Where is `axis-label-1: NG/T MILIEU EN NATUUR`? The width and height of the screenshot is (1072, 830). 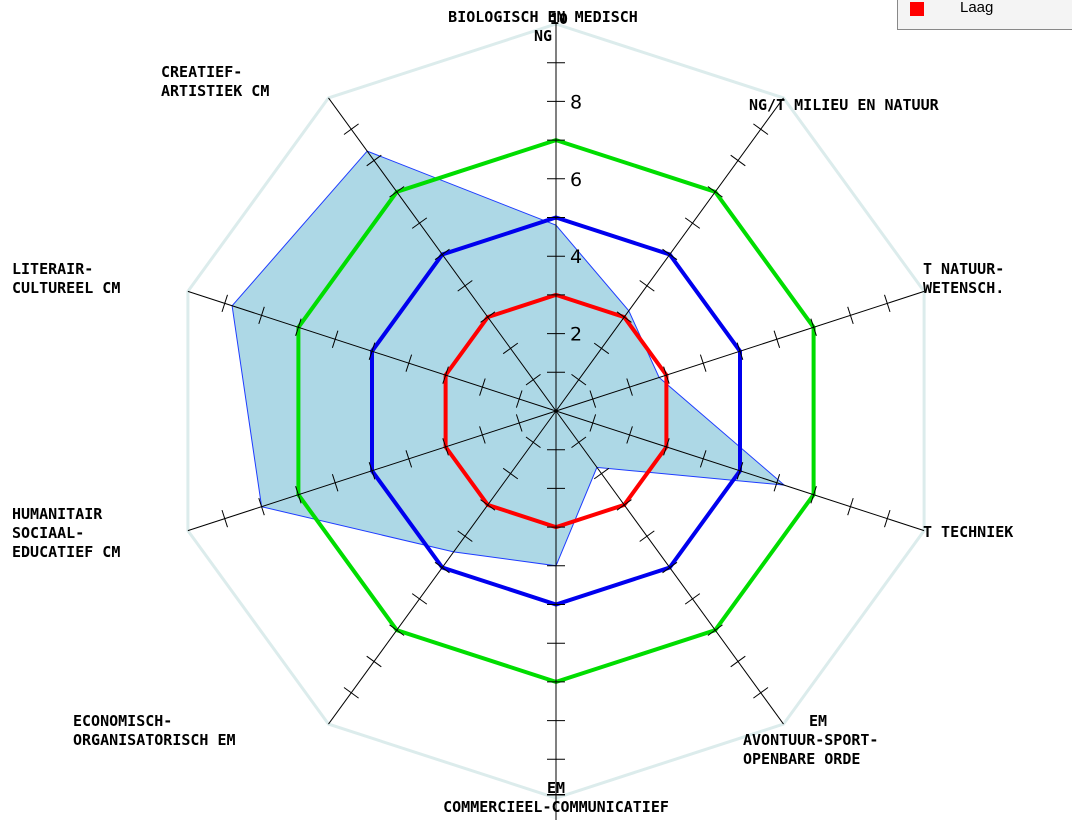
axis-label-1: NG/T MILIEU EN NATUUR is located at coordinates (844, 105).